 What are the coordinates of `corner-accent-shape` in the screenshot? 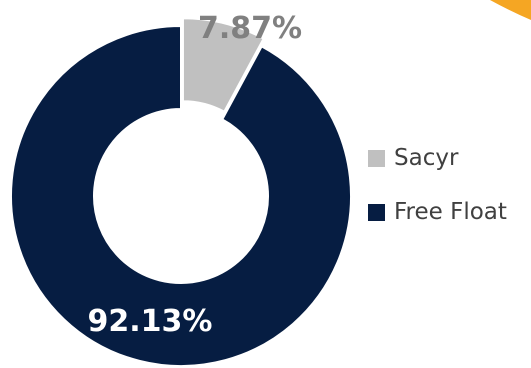 It's located at (510, 10).